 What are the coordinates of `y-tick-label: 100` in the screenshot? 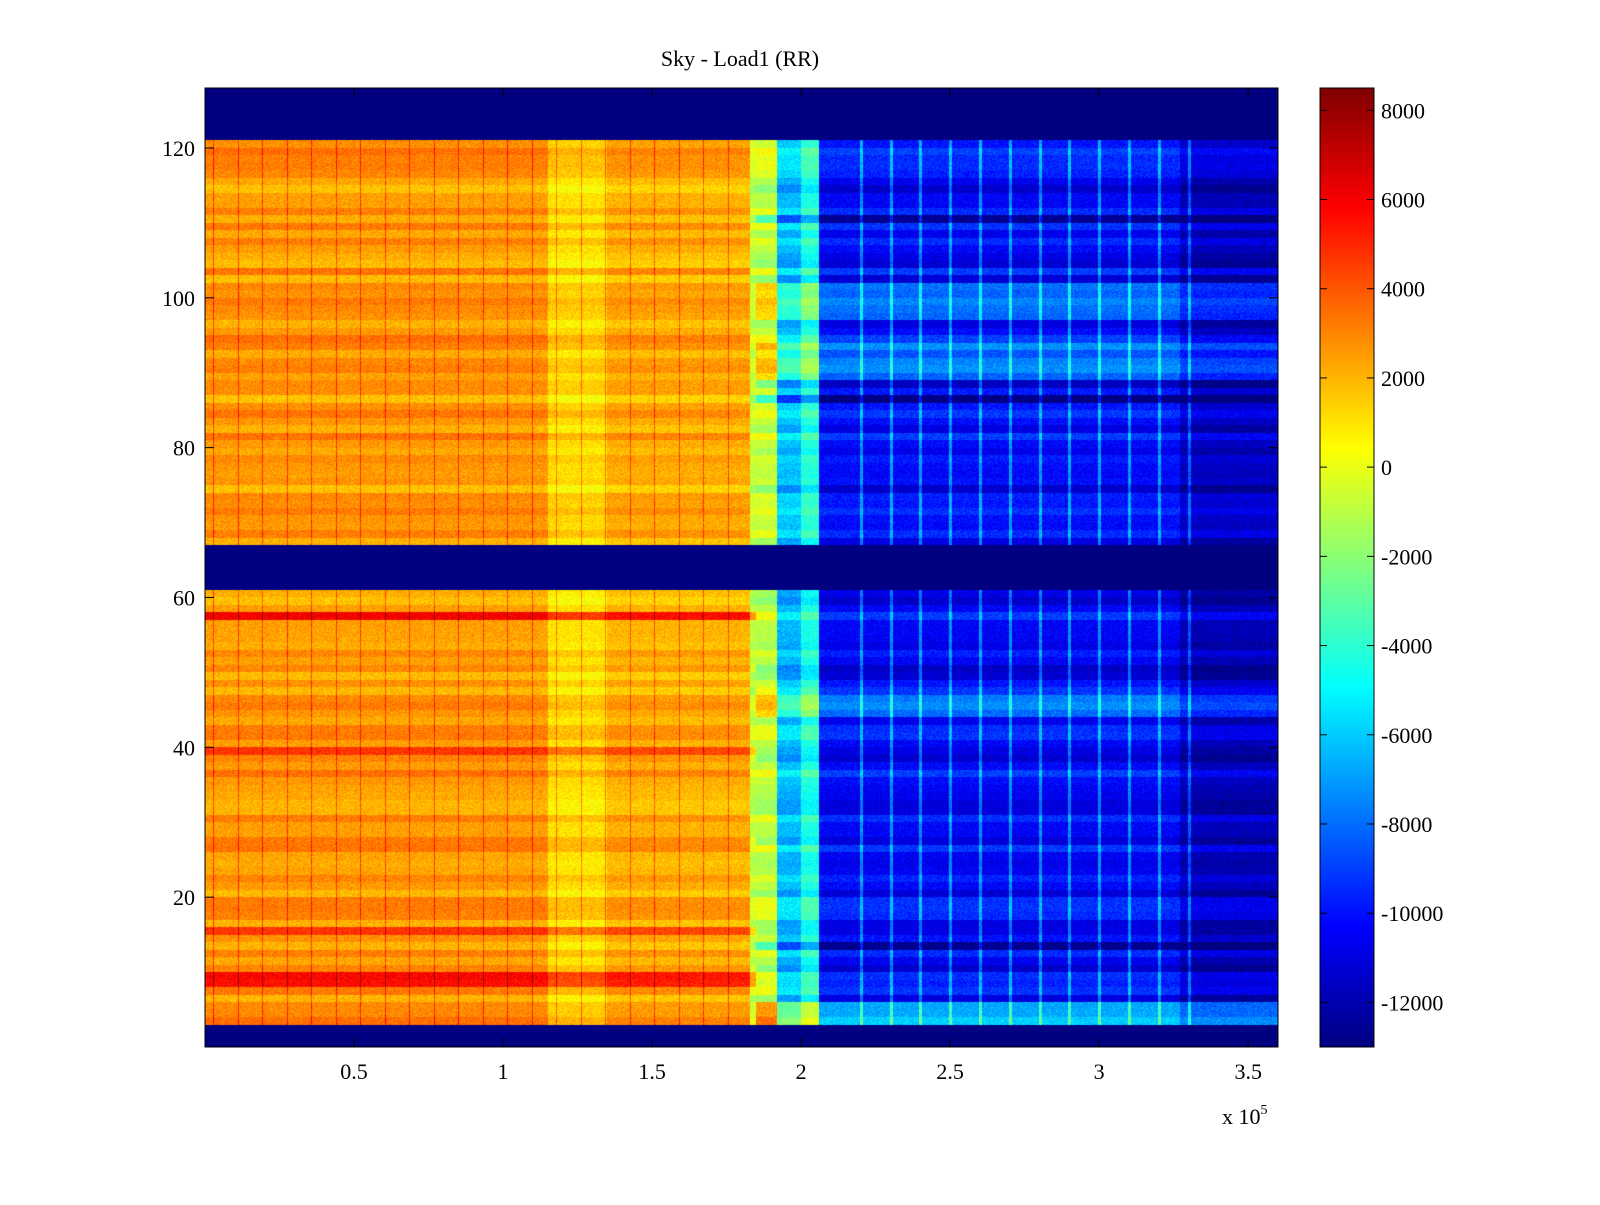 It's located at (178, 298).